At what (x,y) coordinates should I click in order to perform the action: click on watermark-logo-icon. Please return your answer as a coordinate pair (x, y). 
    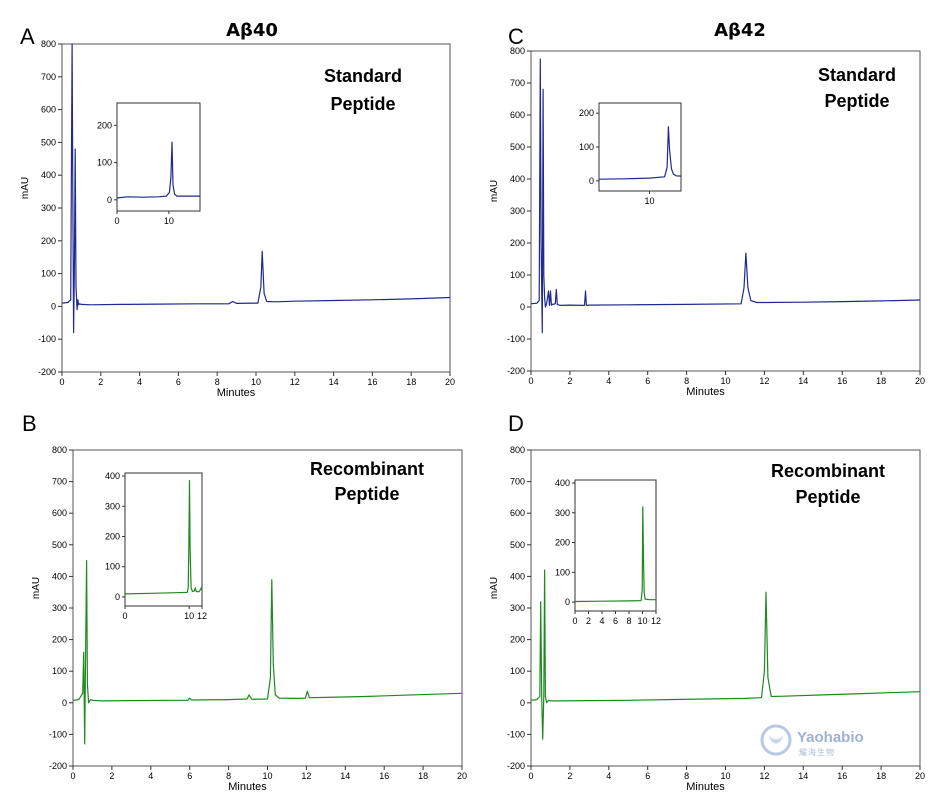
    Looking at the image, I should click on (776, 740).